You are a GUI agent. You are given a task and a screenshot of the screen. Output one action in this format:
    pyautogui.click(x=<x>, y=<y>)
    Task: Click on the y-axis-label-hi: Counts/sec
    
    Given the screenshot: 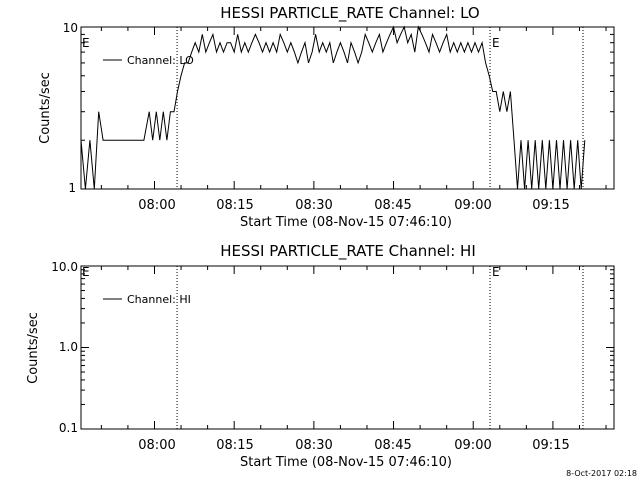 What is the action you would take?
    pyautogui.click(x=33, y=348)
    